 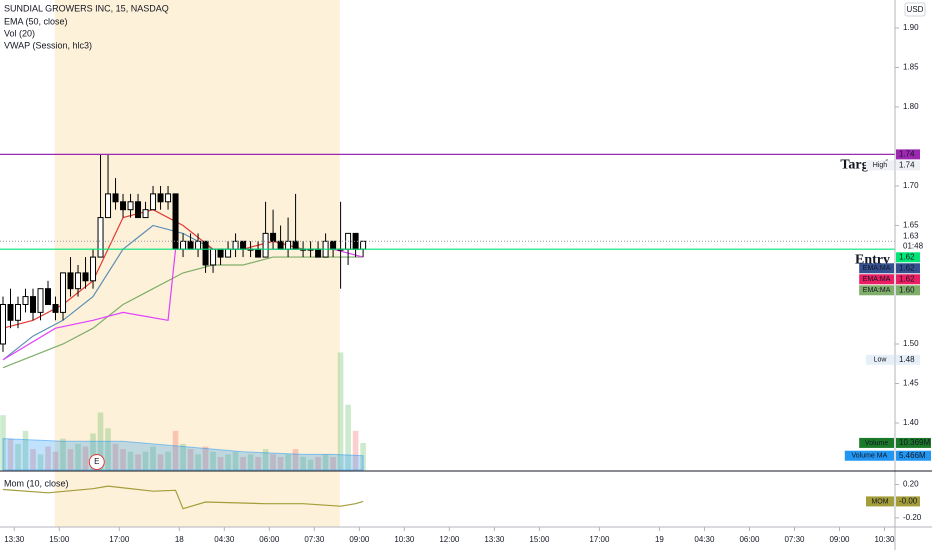 What do you see at coordinates (179, 539) in the screenshot?
I see `x-tick-label: 18` at bounding box center [179, 539].